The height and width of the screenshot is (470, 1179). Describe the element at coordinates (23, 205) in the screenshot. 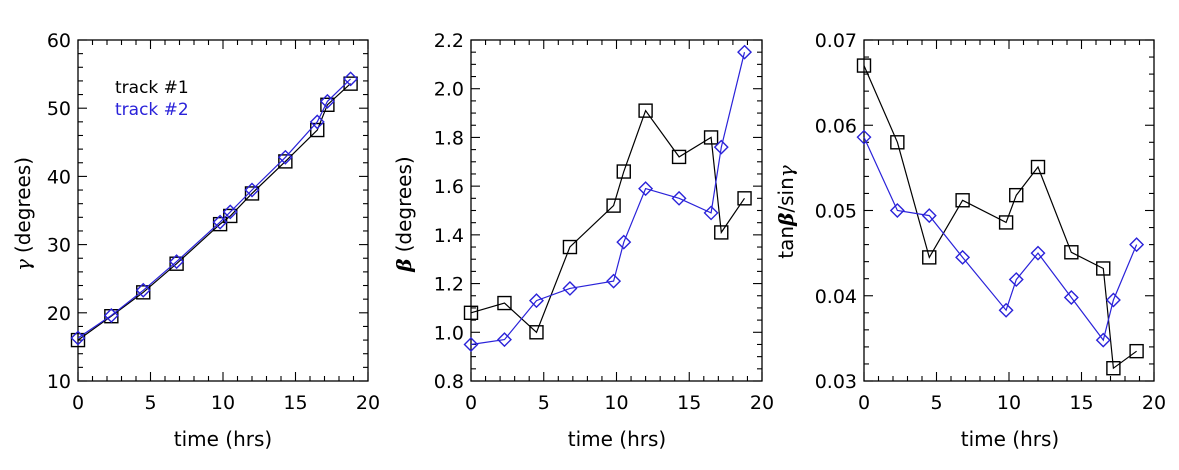

I see `panel-1-ylabel-text: (degrees)` at that location.